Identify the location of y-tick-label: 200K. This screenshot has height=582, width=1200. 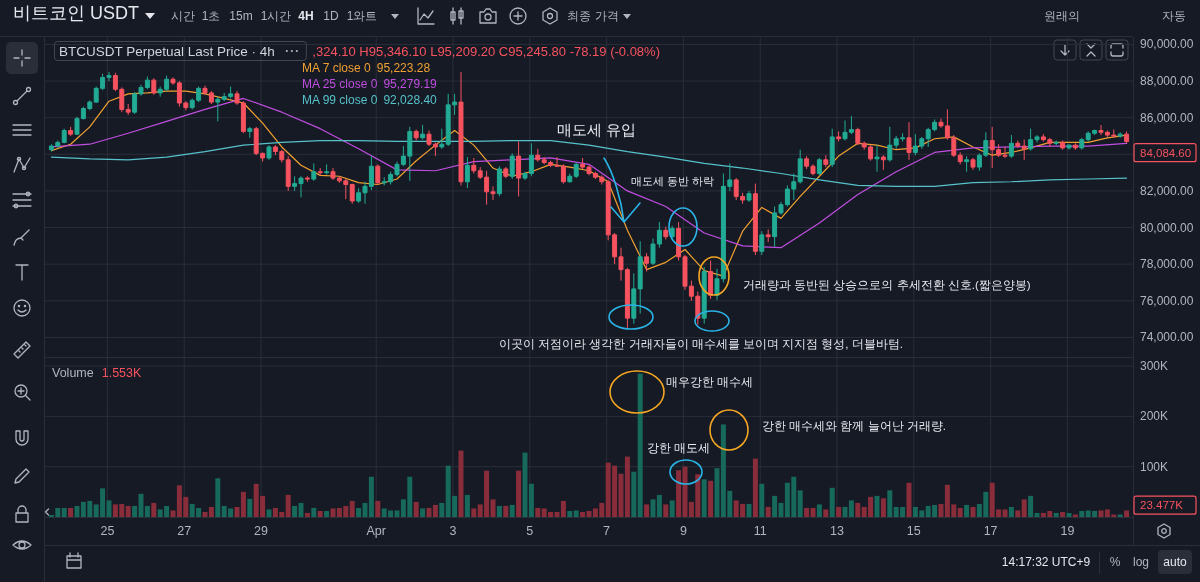
(1154, 416).